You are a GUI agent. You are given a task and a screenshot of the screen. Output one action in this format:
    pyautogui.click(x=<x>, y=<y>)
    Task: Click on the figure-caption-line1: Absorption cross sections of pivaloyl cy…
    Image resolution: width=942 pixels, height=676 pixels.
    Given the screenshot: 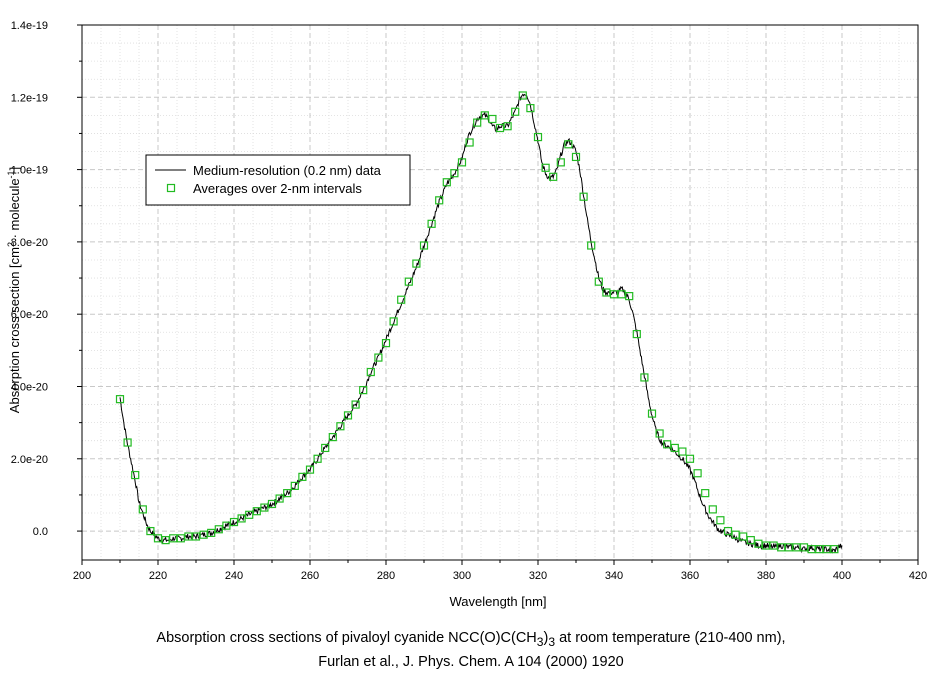 What is the action you would take?
    pyautogui.click(x=471, y=639)
    